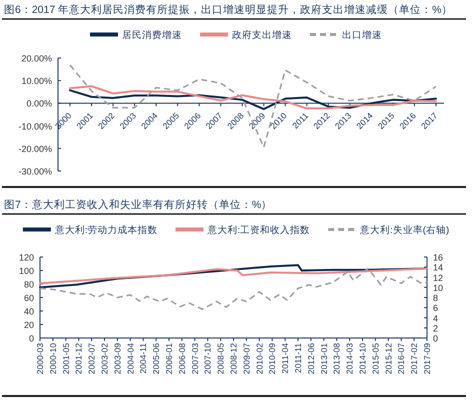 The image size is (472, 404). What do you see at coordinates (117, 358) in the screenshot?
I see `x-tick-label: 2003-09` at bounding box center [117, 358].